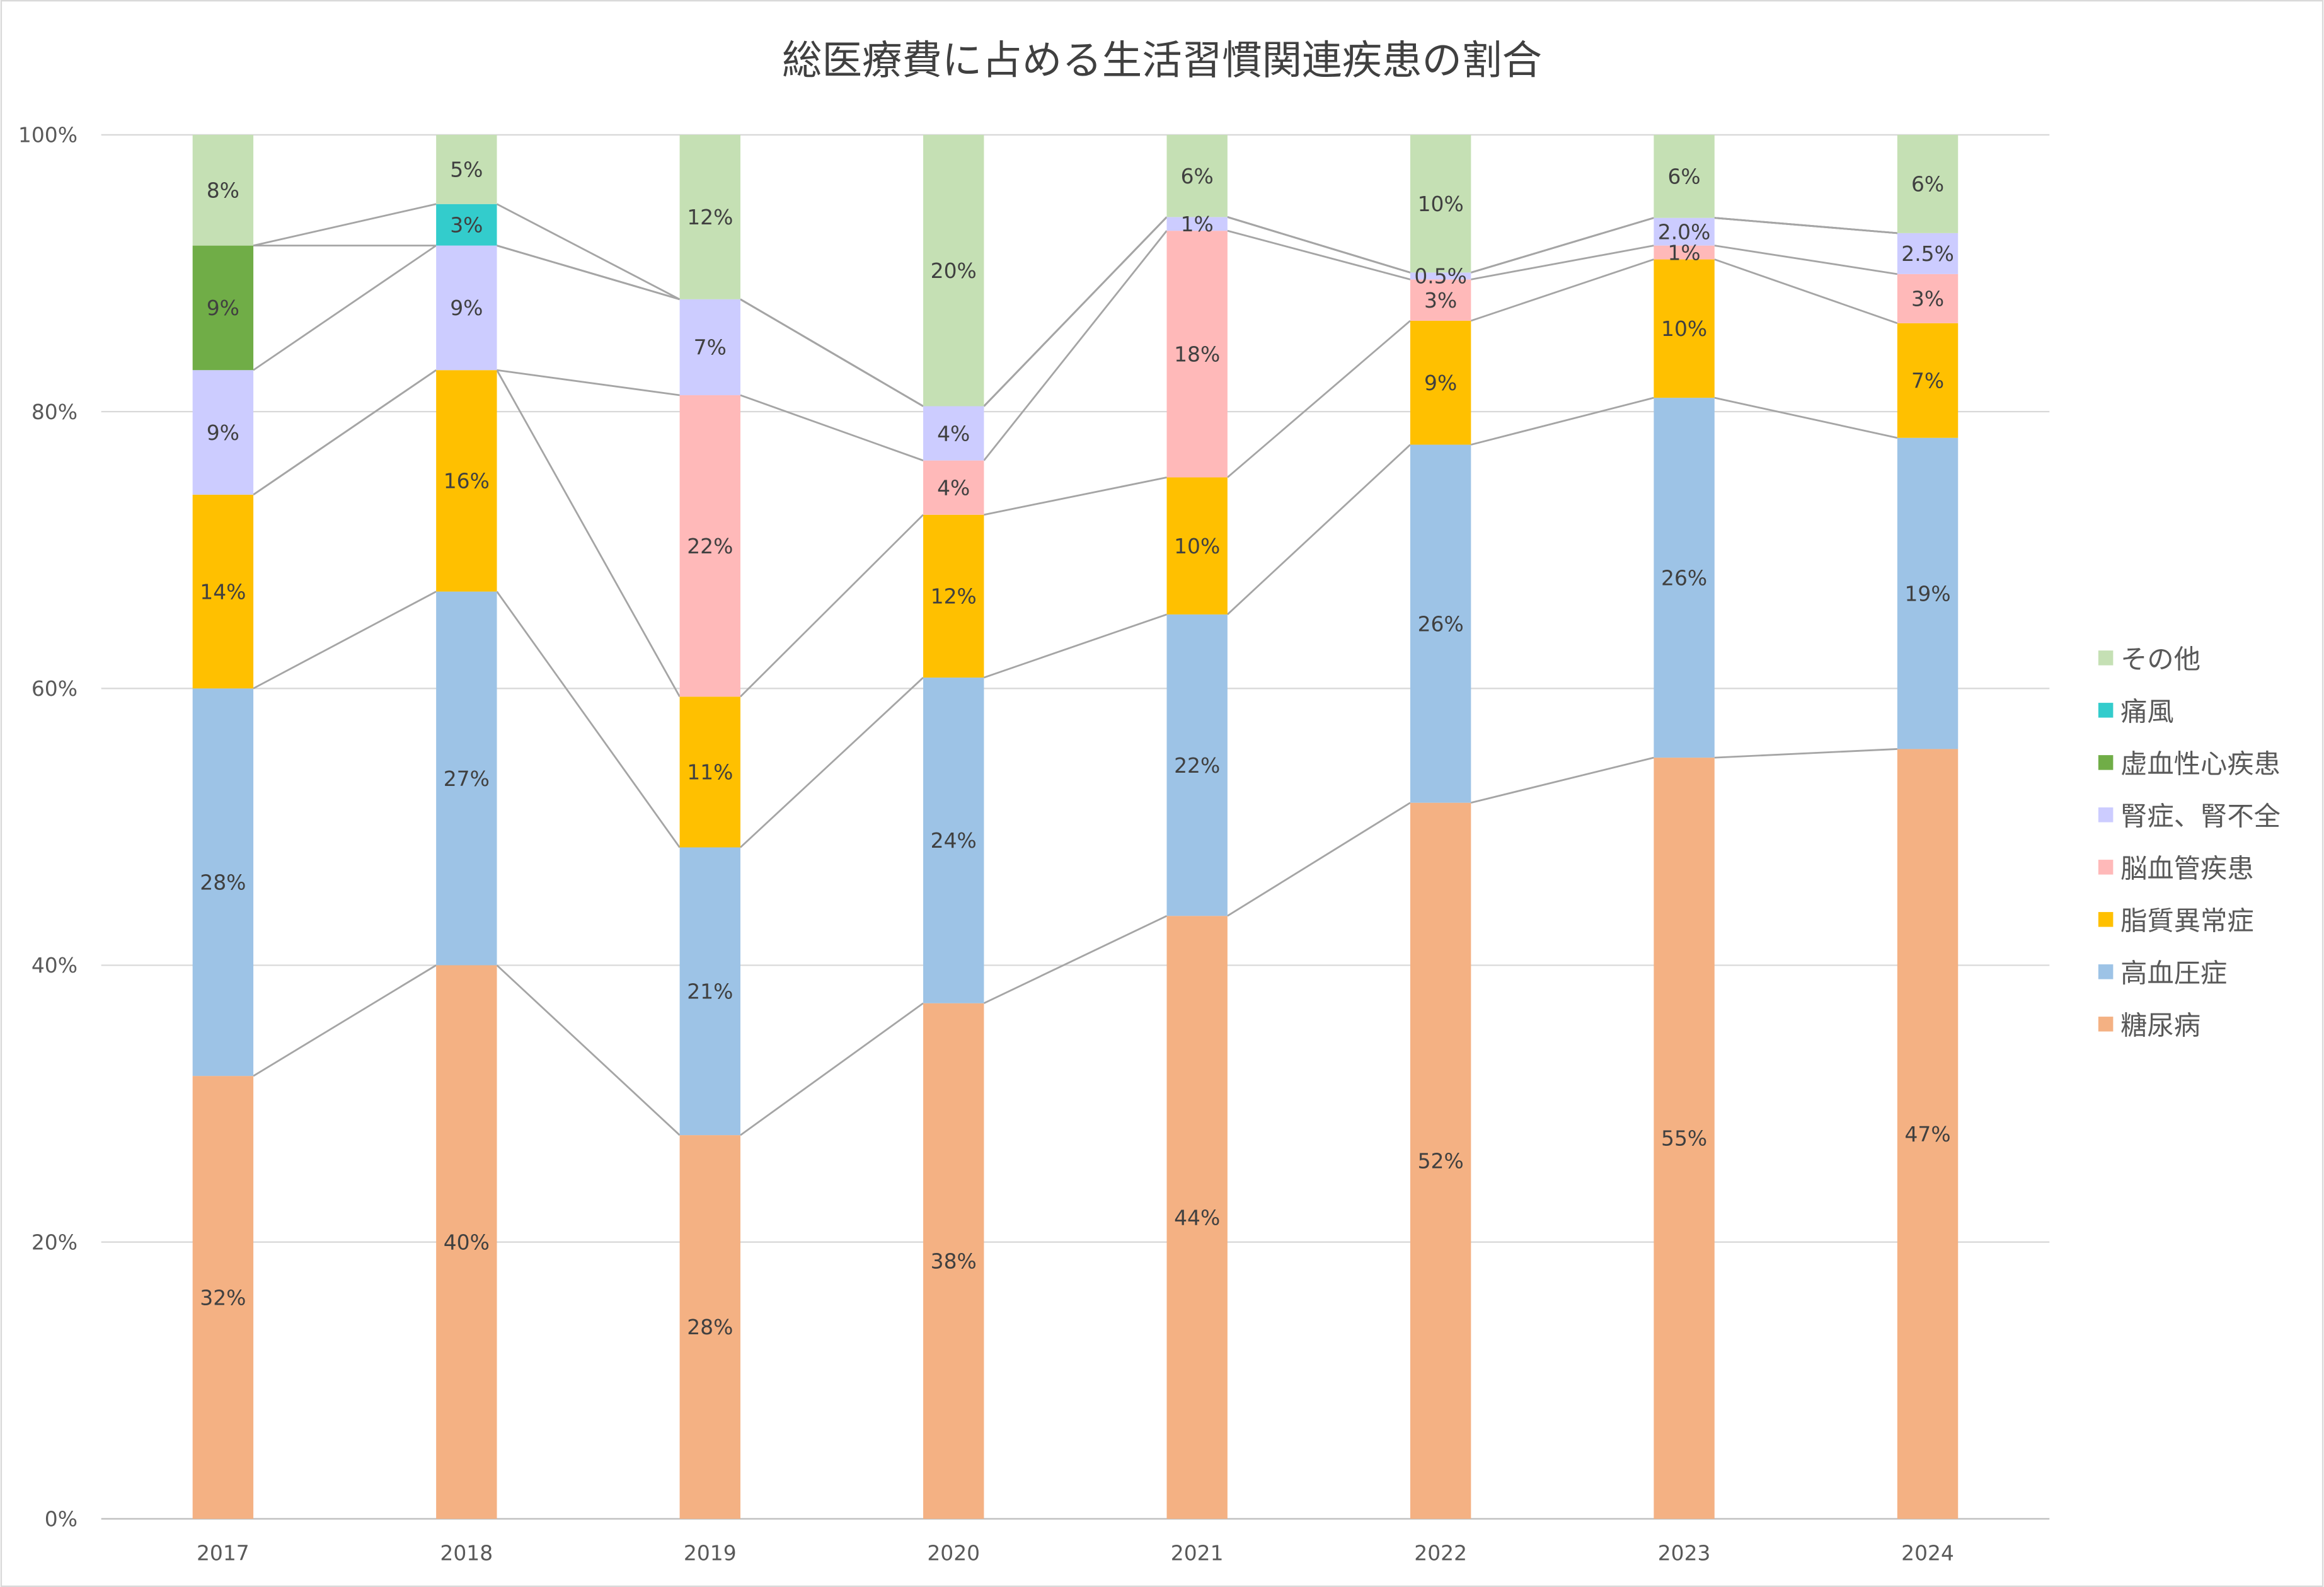 The image size is (2324, 1587). I want to click on data-label: 10%, so click(1684, 328).